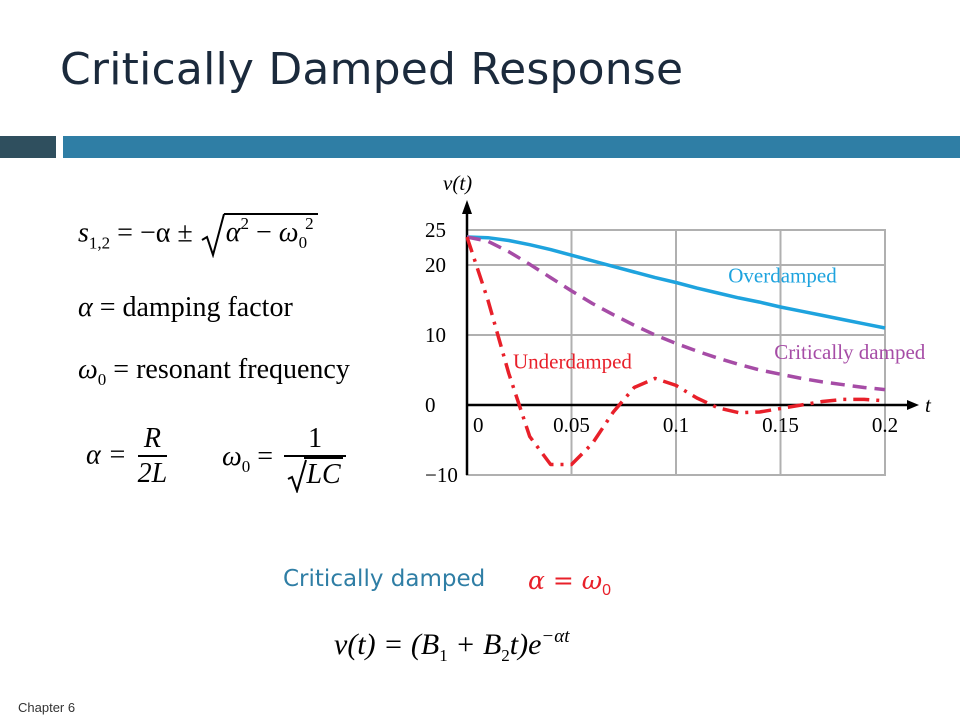 Image resolution: width=960 pixels, height=720 pixels. I want to click on x-axis-title: t (s), so click(930, 405).